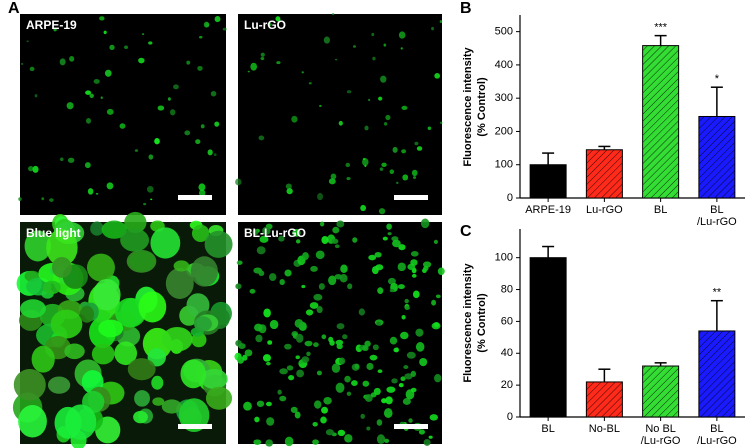 The image size is (753, 448). Describe the element at coordinates (510, 417) in the screenshot. I see `y-tick-label: 0` at that location.